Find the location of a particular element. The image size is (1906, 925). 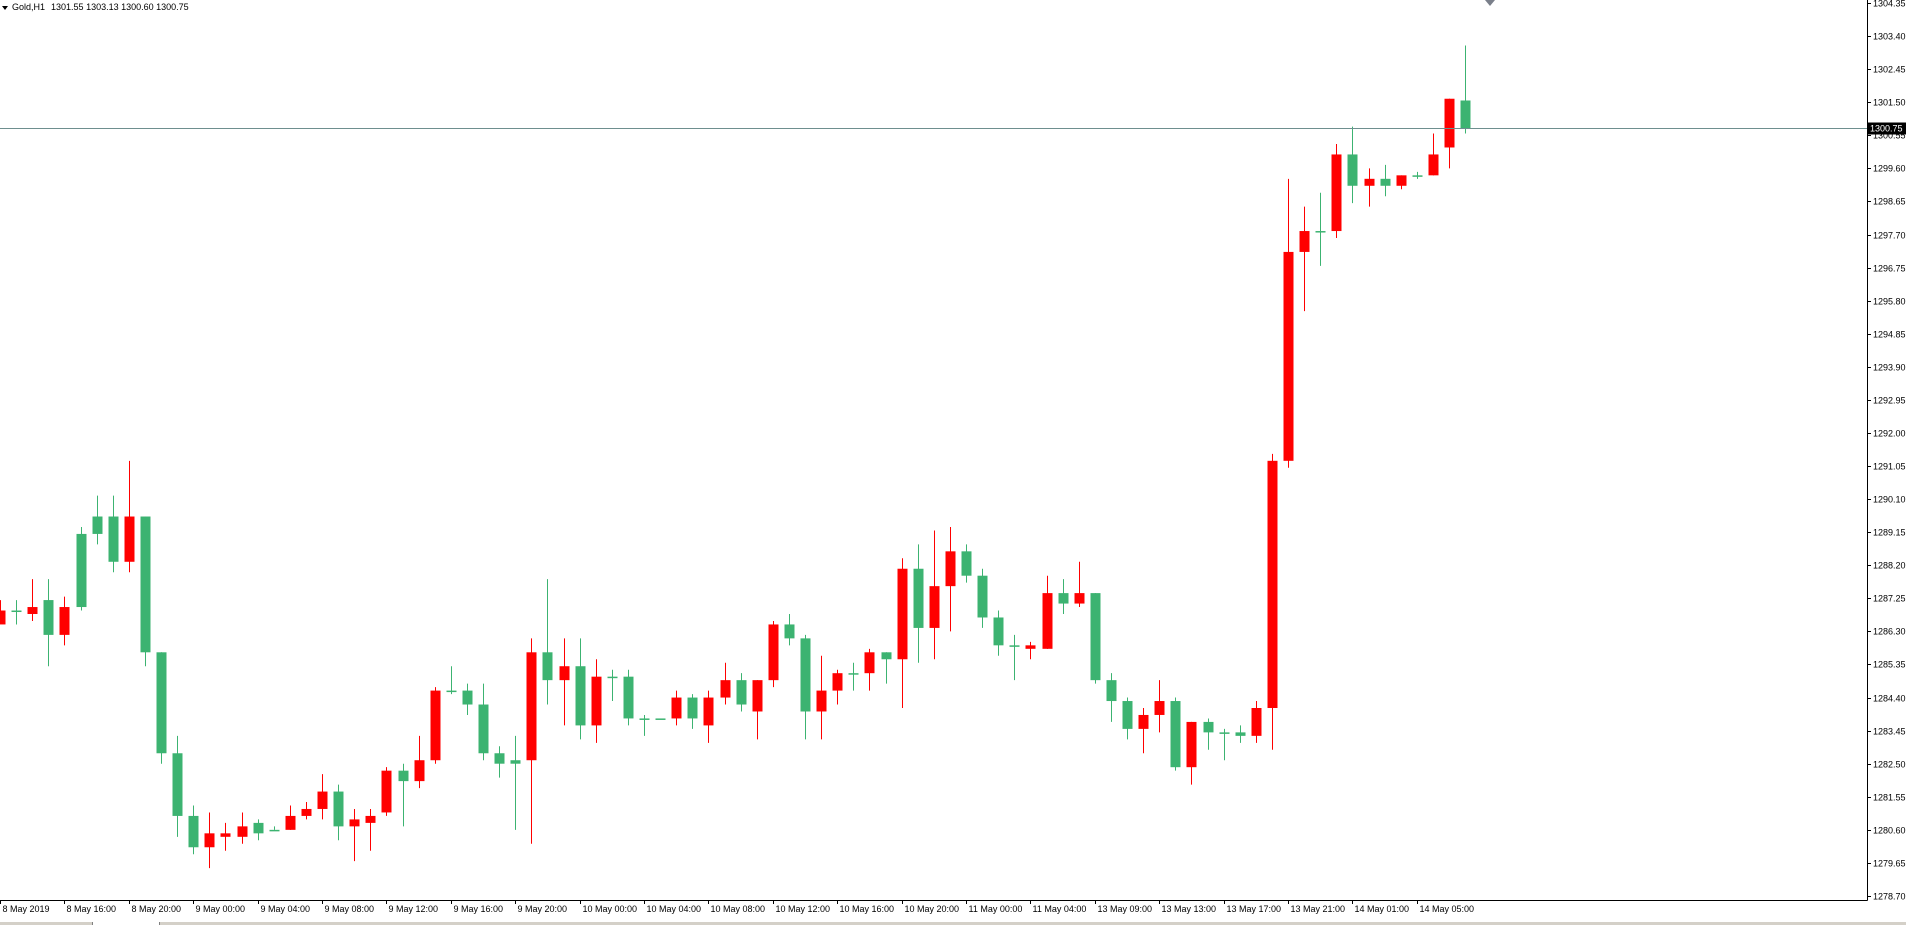

y-tick-label: 1298.65 is located at coordinates (1889, 202).